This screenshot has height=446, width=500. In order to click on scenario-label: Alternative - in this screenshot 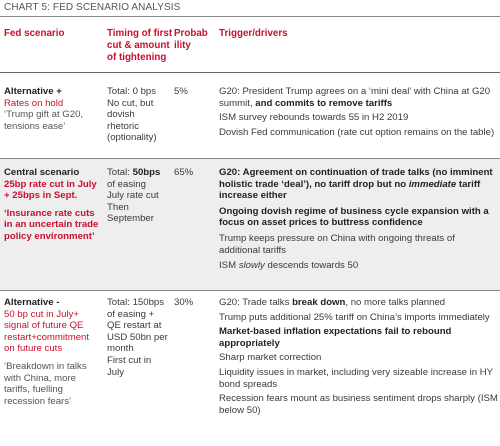, I will do `click(32, 302)`.